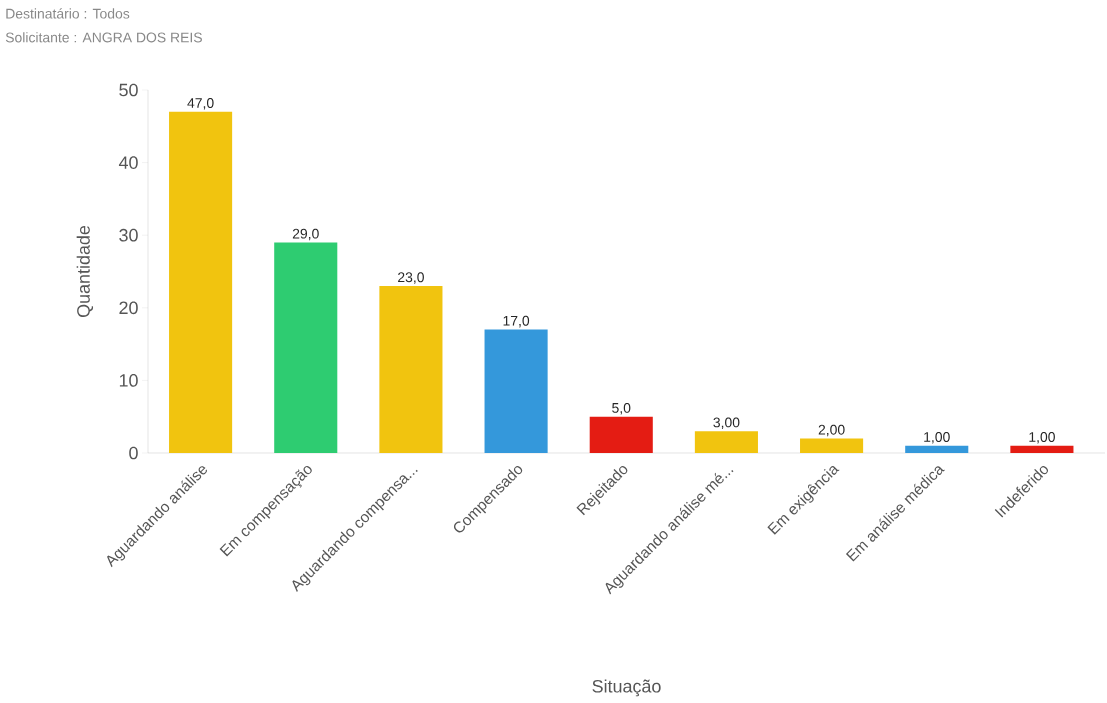 Image resolution: width=1107 pixels, height=703 pixels. I want to click on y-tick-label: 10, so click(128, 380).